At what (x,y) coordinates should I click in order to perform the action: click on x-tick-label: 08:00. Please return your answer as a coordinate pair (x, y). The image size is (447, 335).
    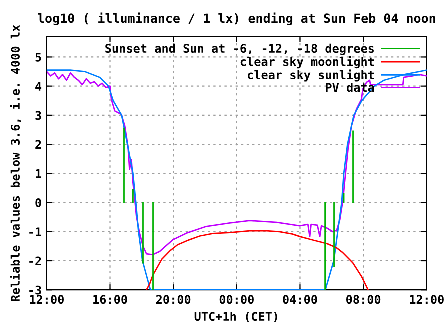
    Looking at the image, I should click on (363, 299).